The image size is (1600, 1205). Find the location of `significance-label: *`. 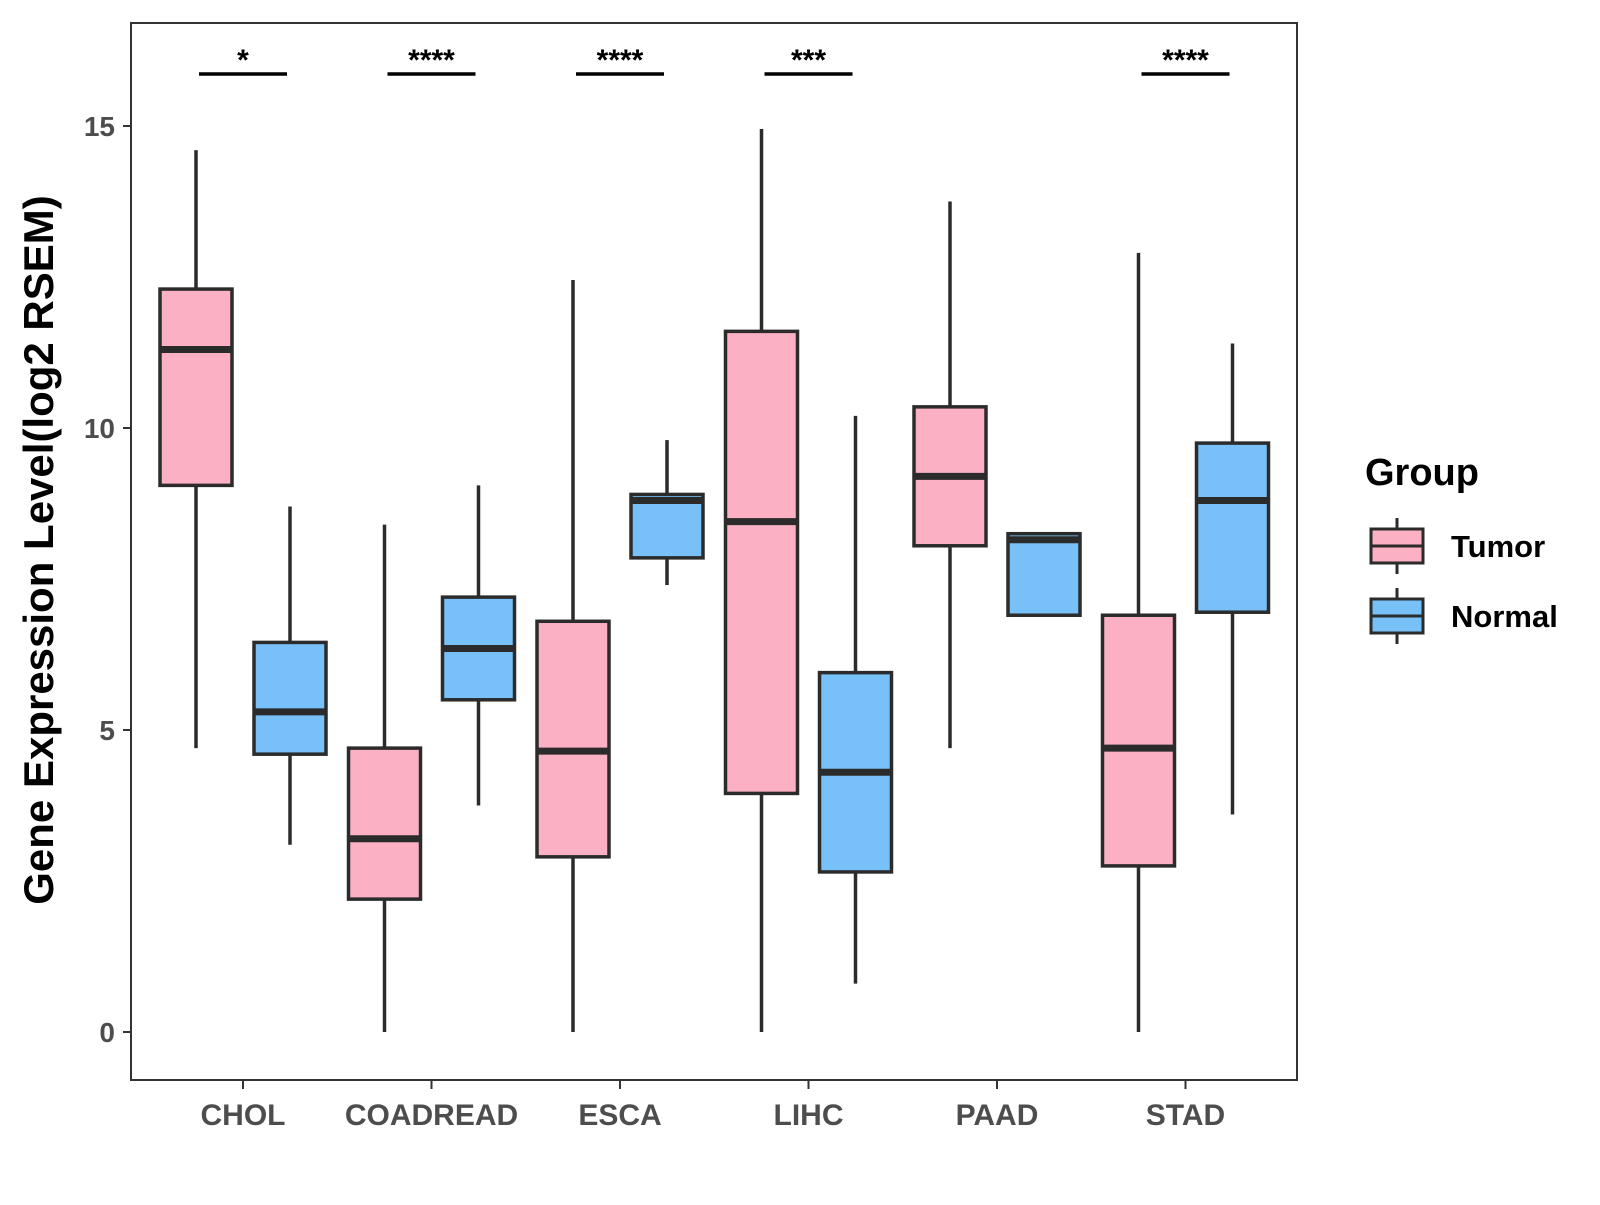

significance-label: * is located at coordinates (243, 60).